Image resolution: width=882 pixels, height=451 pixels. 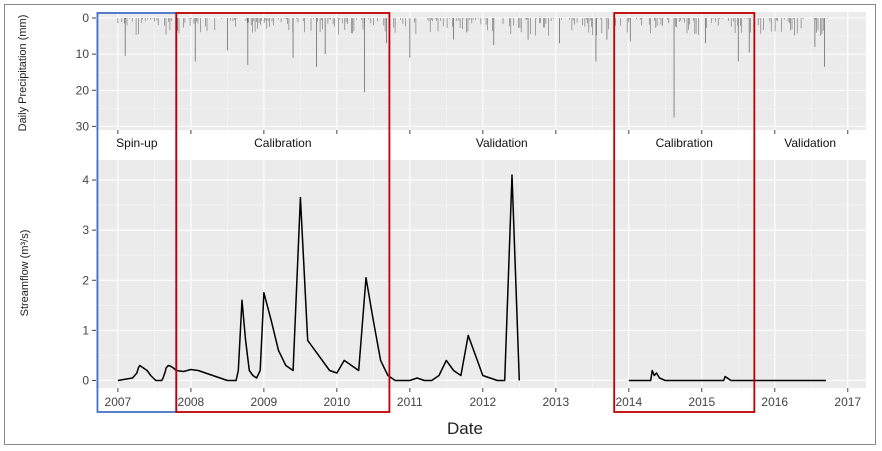 I want to click on x-tick-label: 2017, so click(x=847, y=402).